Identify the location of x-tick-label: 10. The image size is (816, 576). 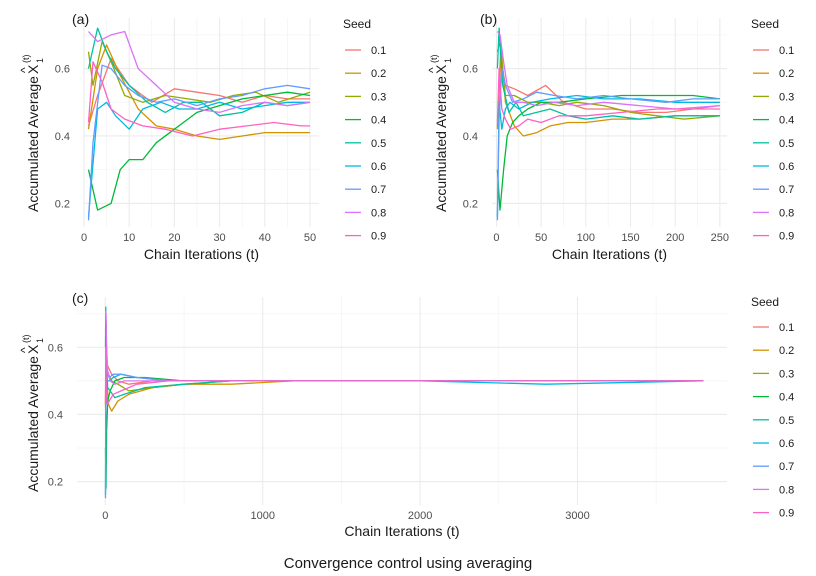
(129, 238).